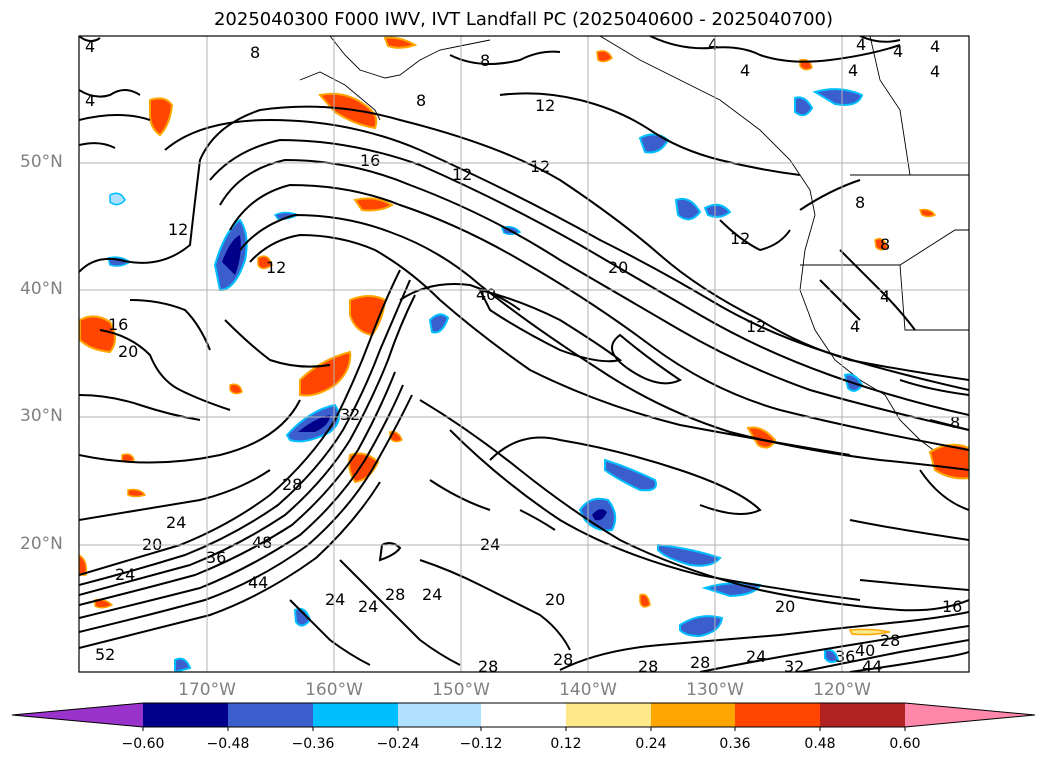 Image resolution: width=1047 pixels, height=765 pixels. Describe the element at coordinates (207, 690) in the screenshot. I see `lon-label-170w: 170°W` at that location.